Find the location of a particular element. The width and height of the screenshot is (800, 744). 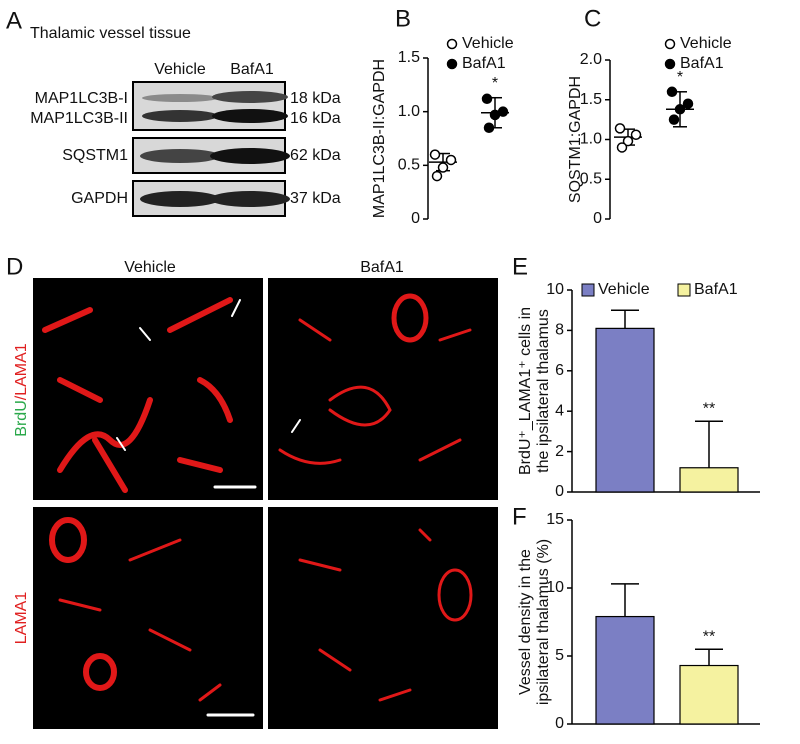

panel-title: Thalamic vessel tissue is located at coordinates (110, 33).